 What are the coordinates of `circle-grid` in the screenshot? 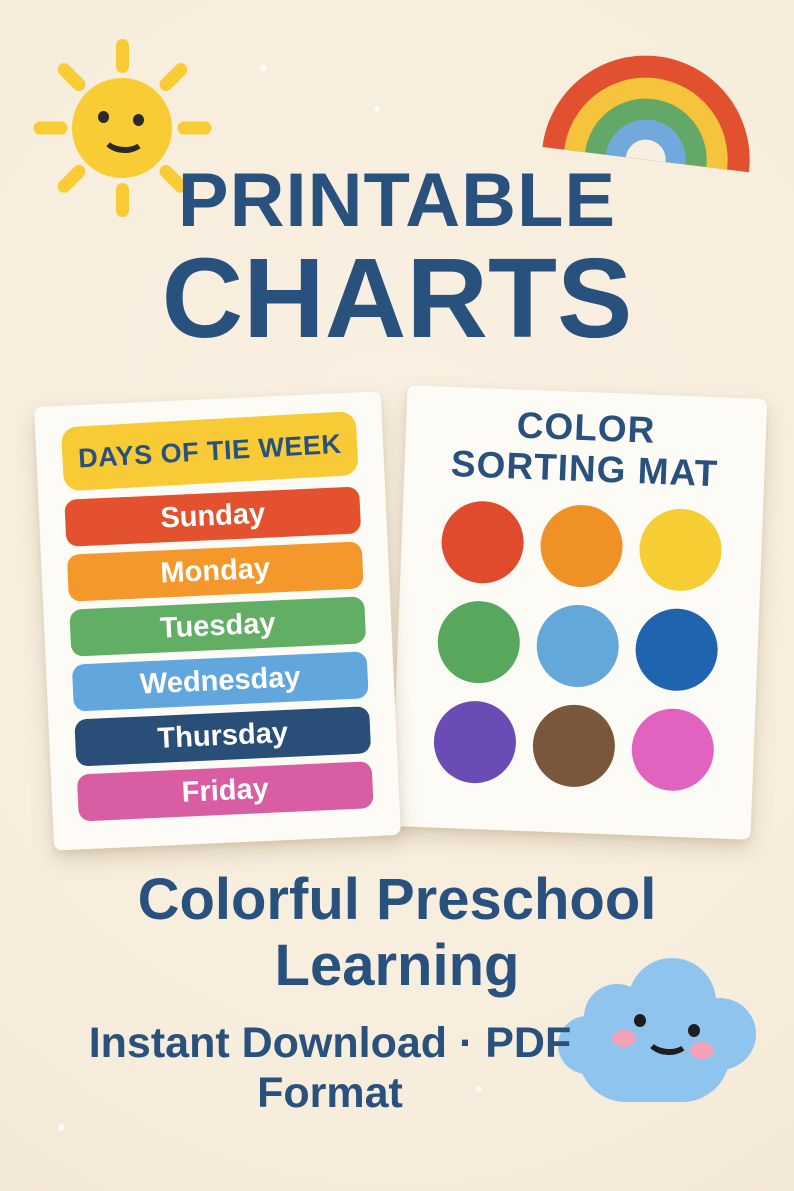 It's located at (577, 647).